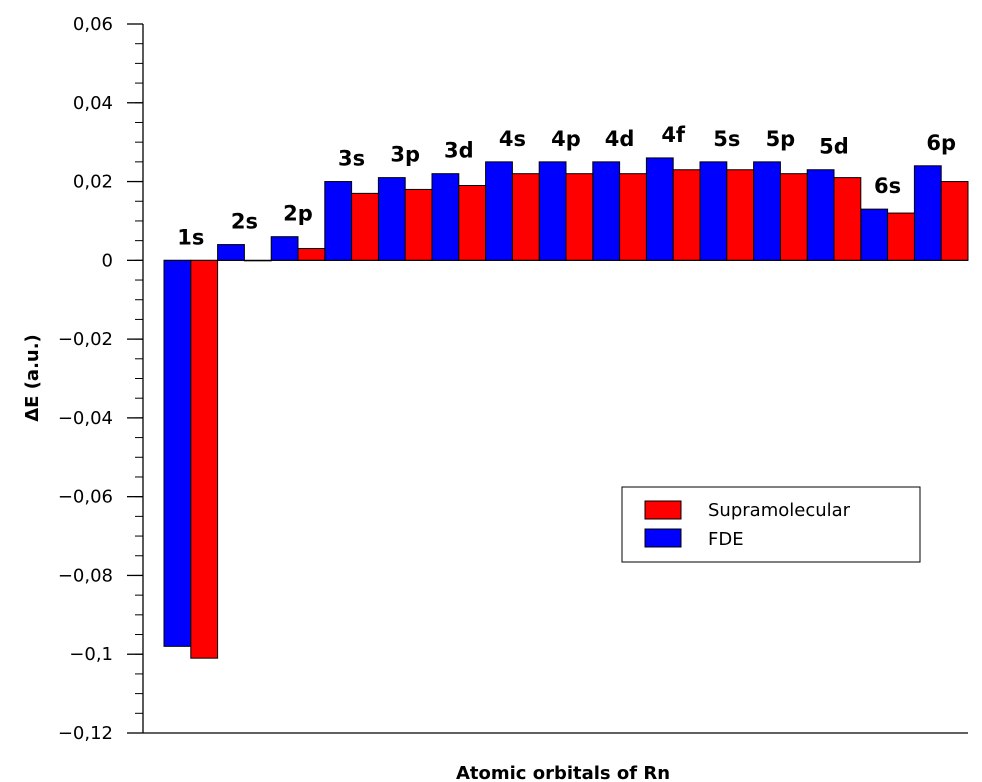 The width and height of the screenshot is (982, 782). What do you see at coordinates (663, 538) in the screenshot?
I see `legend-swatch-fde` at bounding box center [663, 538].